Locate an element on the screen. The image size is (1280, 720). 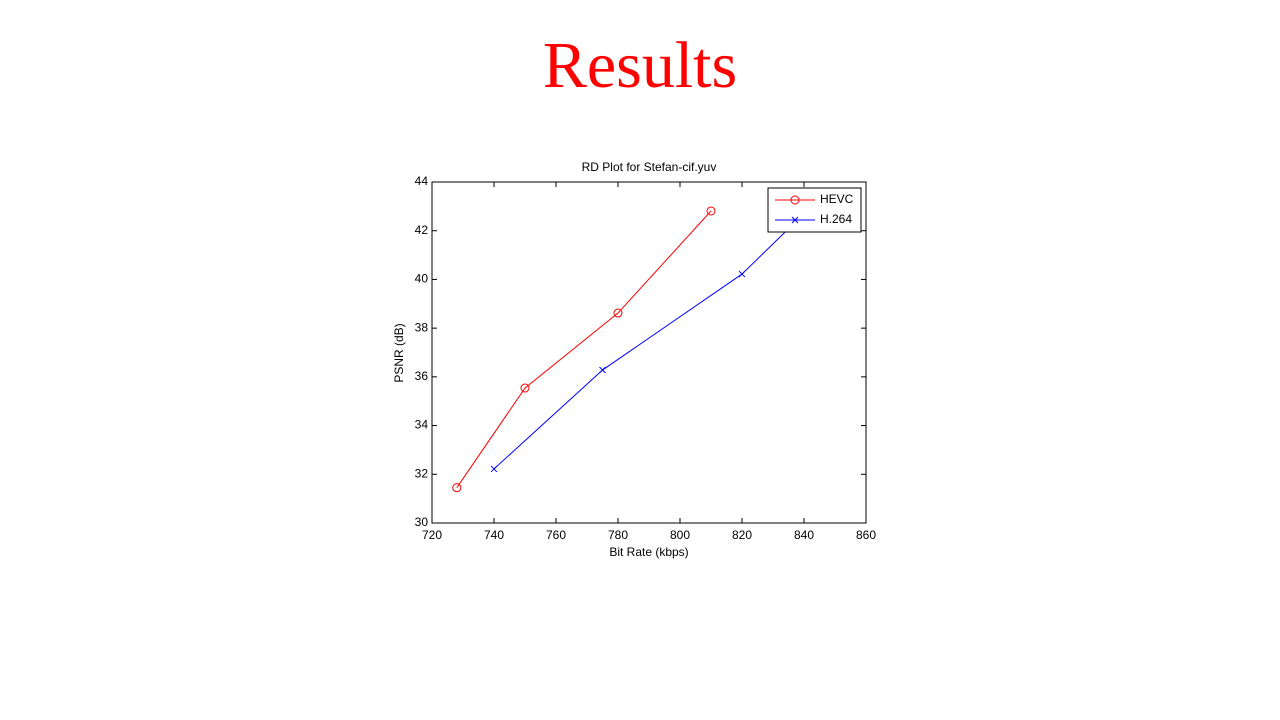
y-tick-label: 34 is located at coordinates (422, 425).